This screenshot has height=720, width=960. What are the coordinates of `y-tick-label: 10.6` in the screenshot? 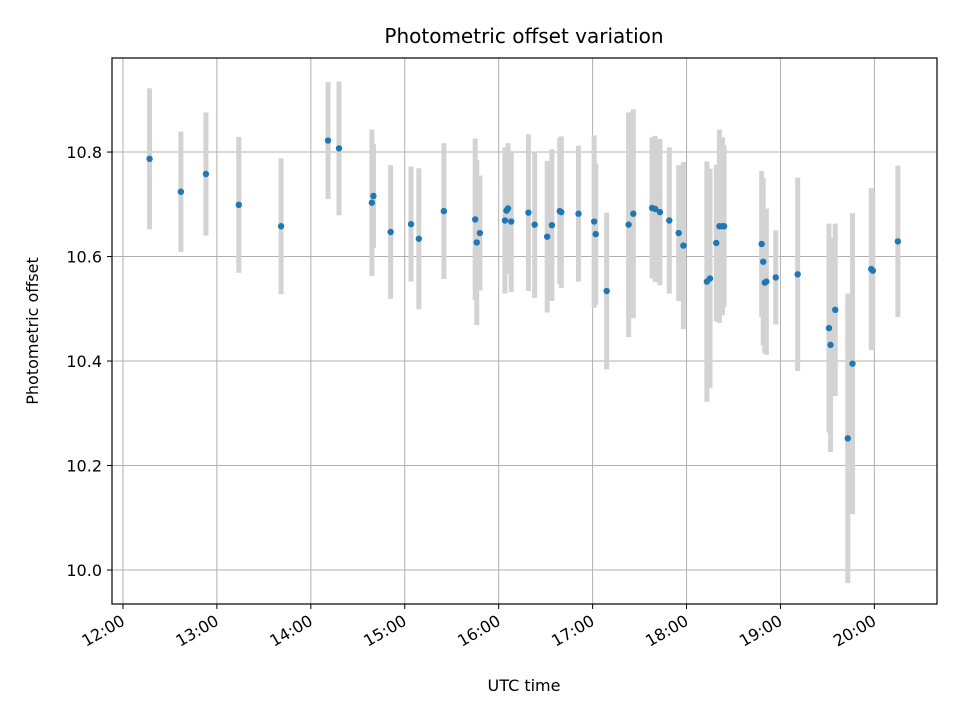 It's located at (84, 257).